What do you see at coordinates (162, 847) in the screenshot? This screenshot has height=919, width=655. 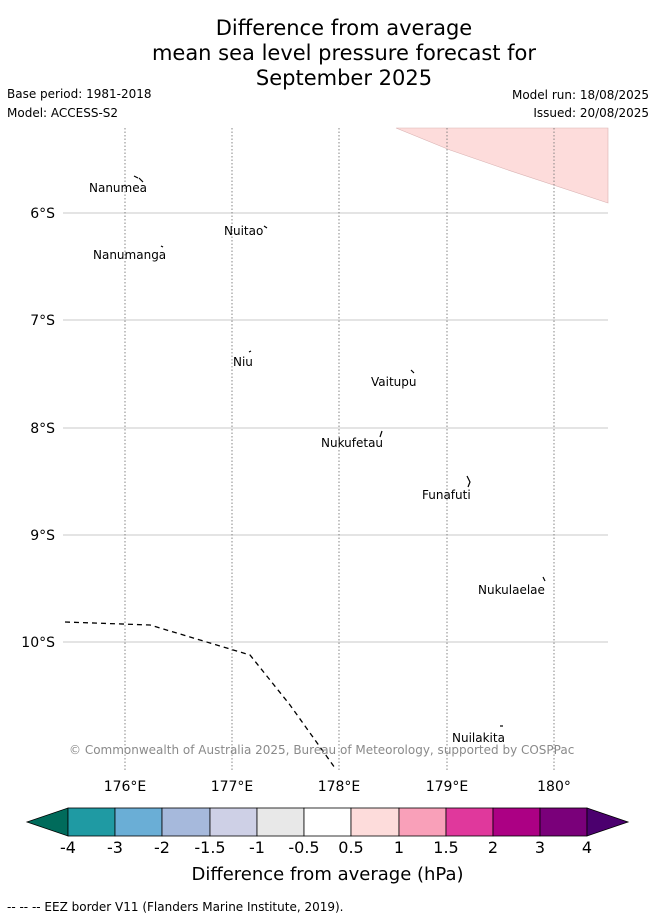 I see `colorbar-tick-label: -2` at bounding box center [162, 847].